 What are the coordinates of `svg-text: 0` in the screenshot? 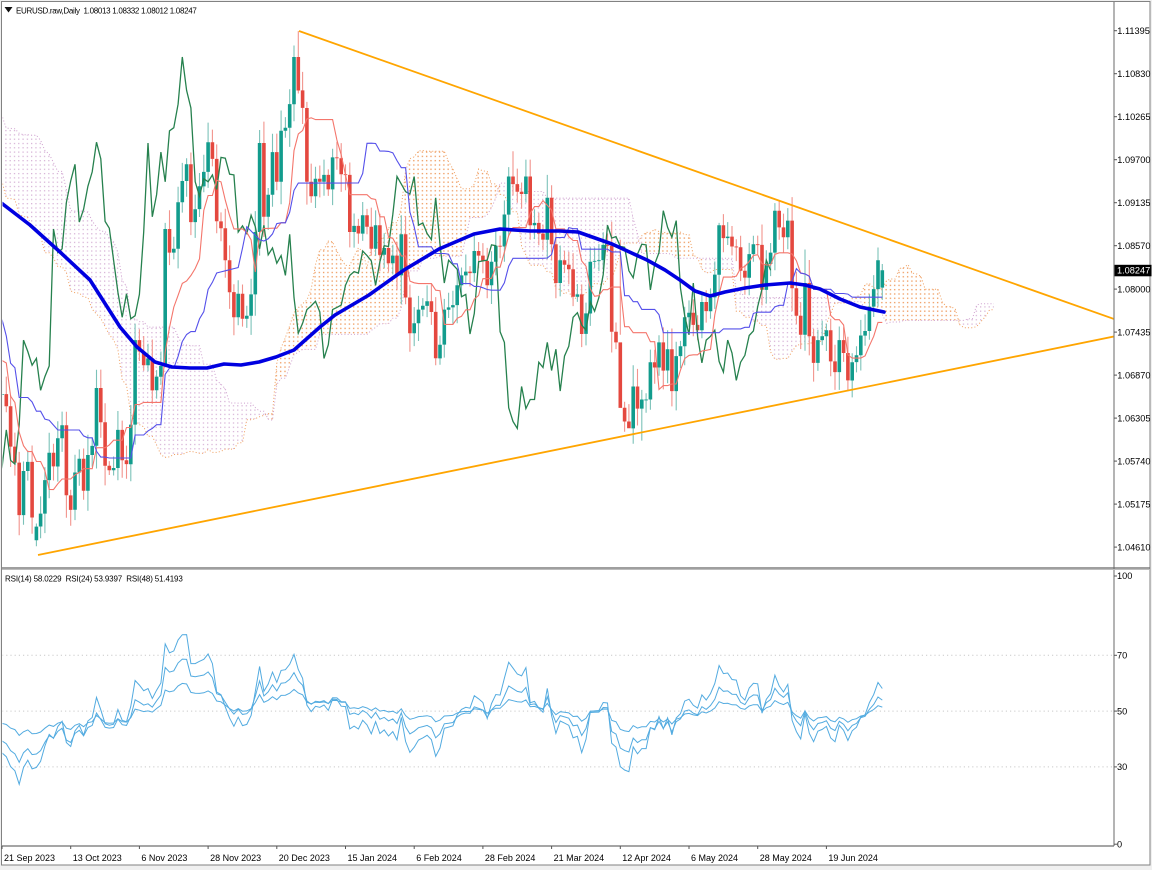 It's located at (1119, 844).